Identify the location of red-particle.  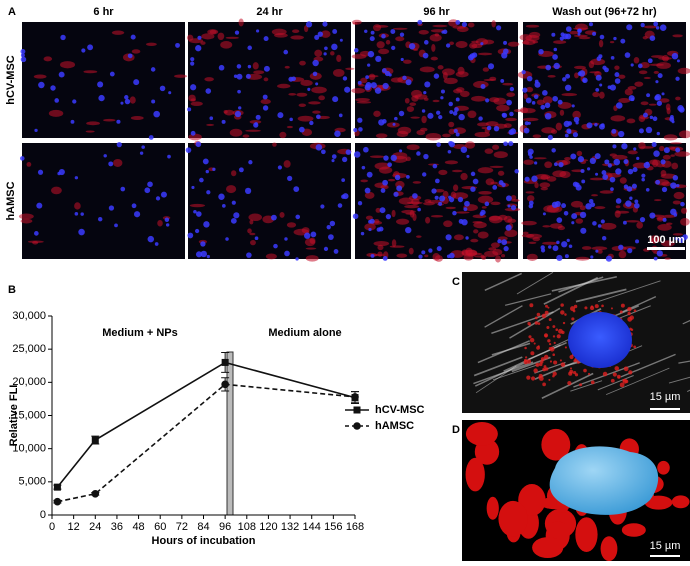
(492, 508).